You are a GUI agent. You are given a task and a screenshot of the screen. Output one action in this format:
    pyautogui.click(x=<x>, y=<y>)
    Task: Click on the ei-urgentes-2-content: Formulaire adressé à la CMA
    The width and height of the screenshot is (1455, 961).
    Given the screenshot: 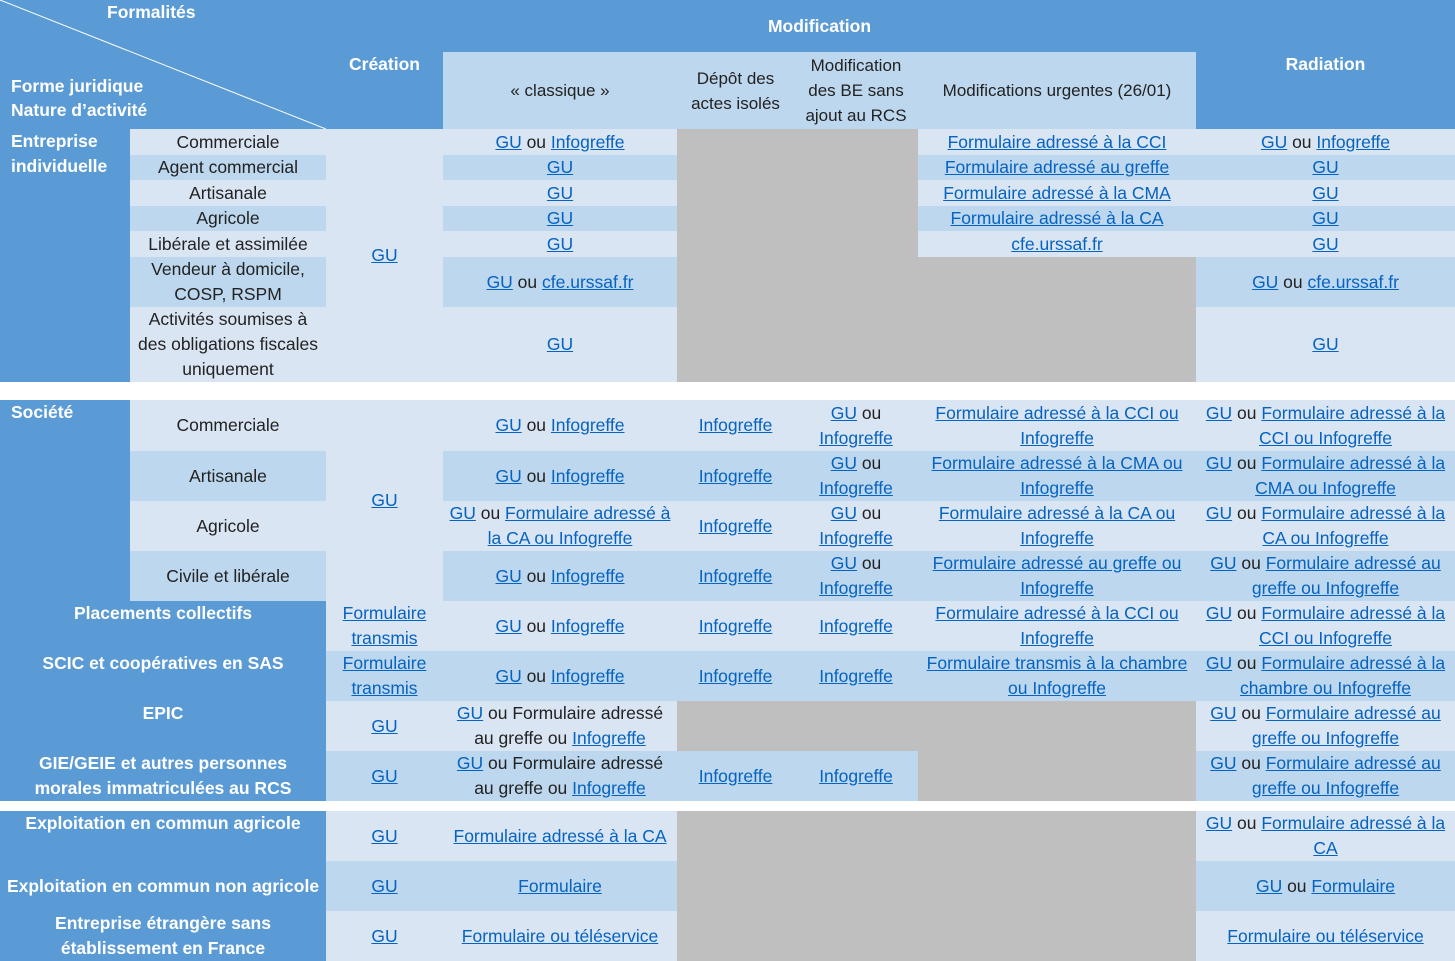 What is the action you would take?
    pyautogui.click(x=1057, y=193)
    